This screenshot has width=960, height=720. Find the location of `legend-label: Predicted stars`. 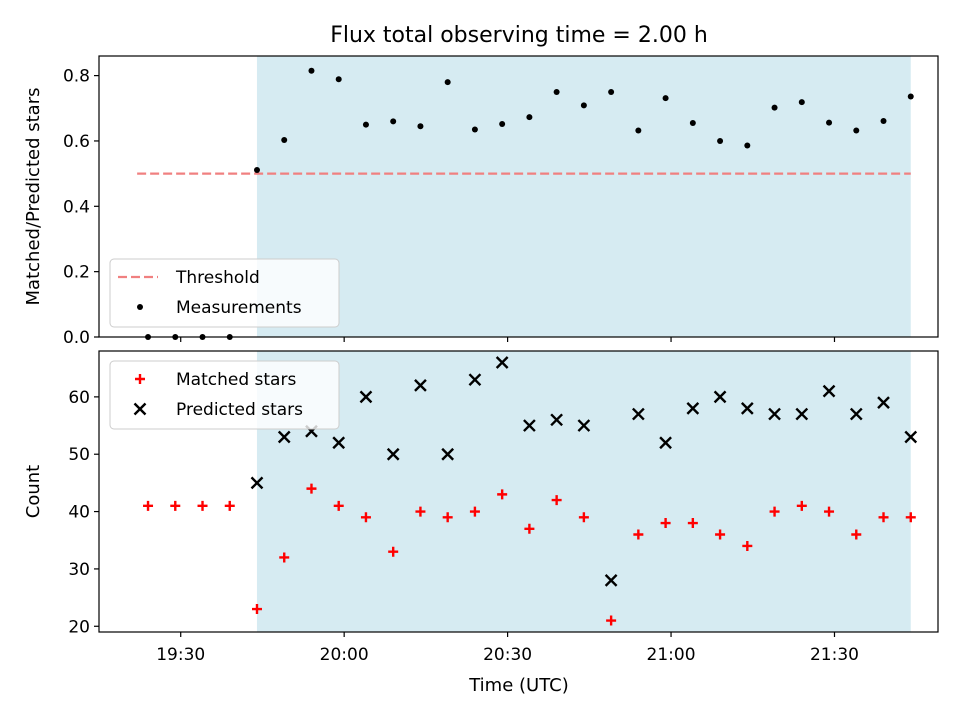

legend-label: Predicted stars is located at coordinates (239, 410).